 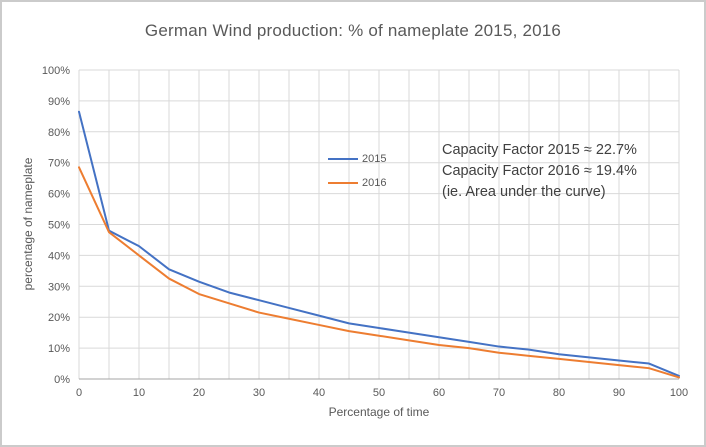 What do you see at coordinates (56, 71) in the screenshot?
I see `y-tick-label: 100%` at bounding box center [56, 71].